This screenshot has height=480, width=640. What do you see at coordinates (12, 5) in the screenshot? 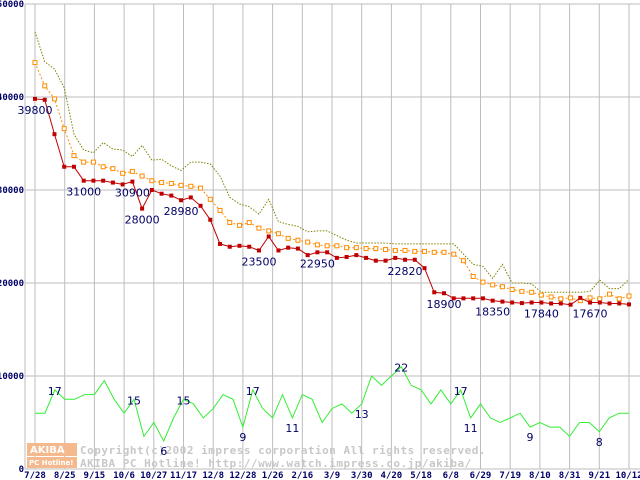
I see `y-tick-label: 50000` at bounding box center [12, 5].